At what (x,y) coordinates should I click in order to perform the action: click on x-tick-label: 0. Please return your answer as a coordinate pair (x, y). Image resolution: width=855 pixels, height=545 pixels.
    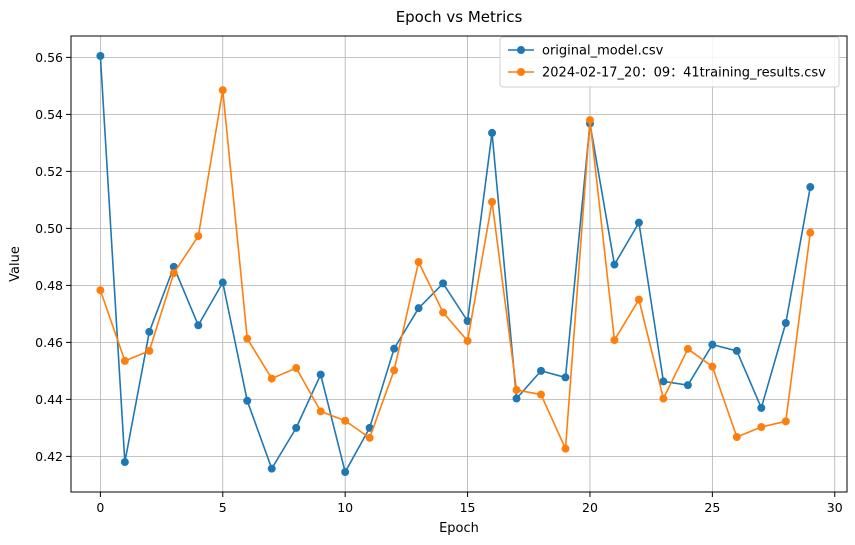
    Looking at the image, I should click on (100, 507).